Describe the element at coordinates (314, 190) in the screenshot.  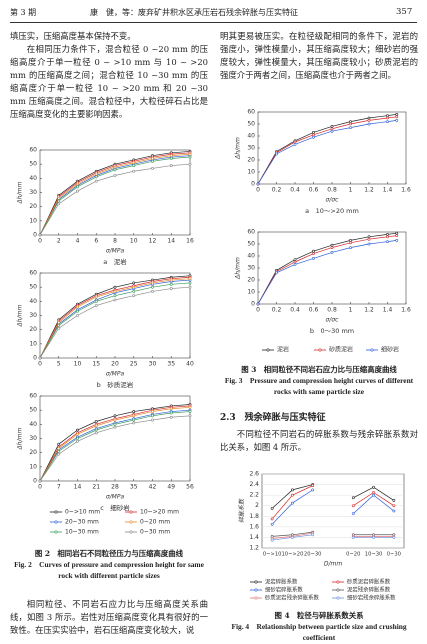
I see `x-tick-label: 0.6` at that location.